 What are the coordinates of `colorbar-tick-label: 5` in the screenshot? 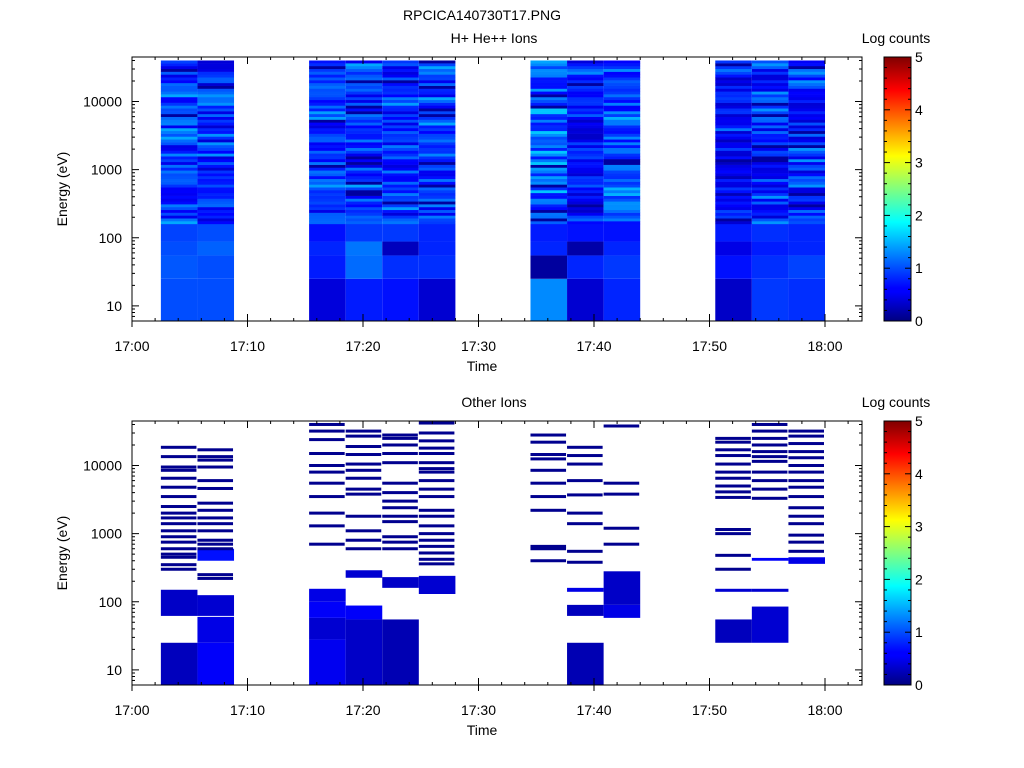 It's located at (919, 421).